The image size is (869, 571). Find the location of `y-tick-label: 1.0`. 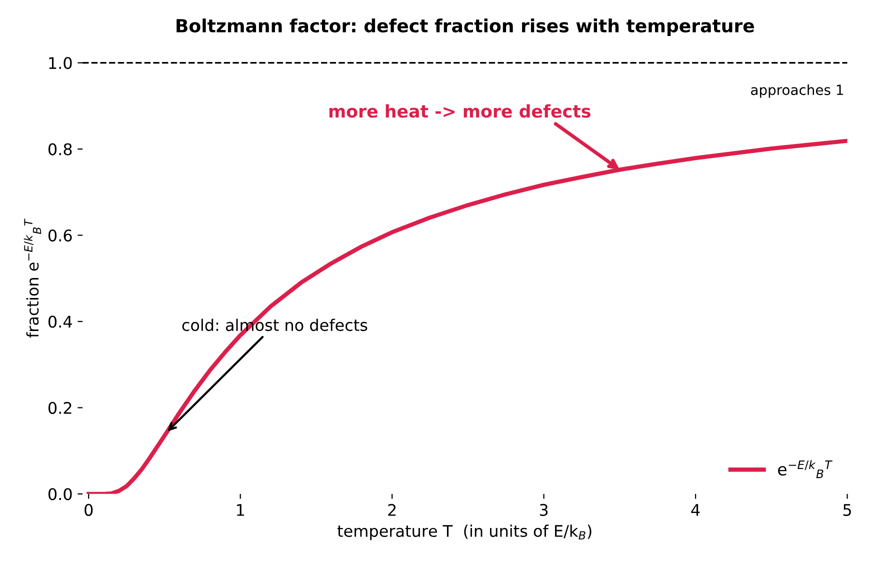

y-tick-label: 1.0 is located at coordinates (60, 63).